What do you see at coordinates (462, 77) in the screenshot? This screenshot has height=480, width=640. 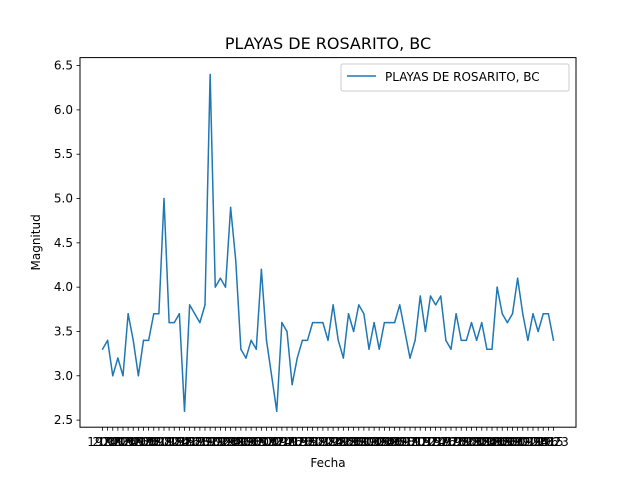 I see `legend-label: PLAYAS DE ROSARITO, BC` at bounding box center [462, 77].